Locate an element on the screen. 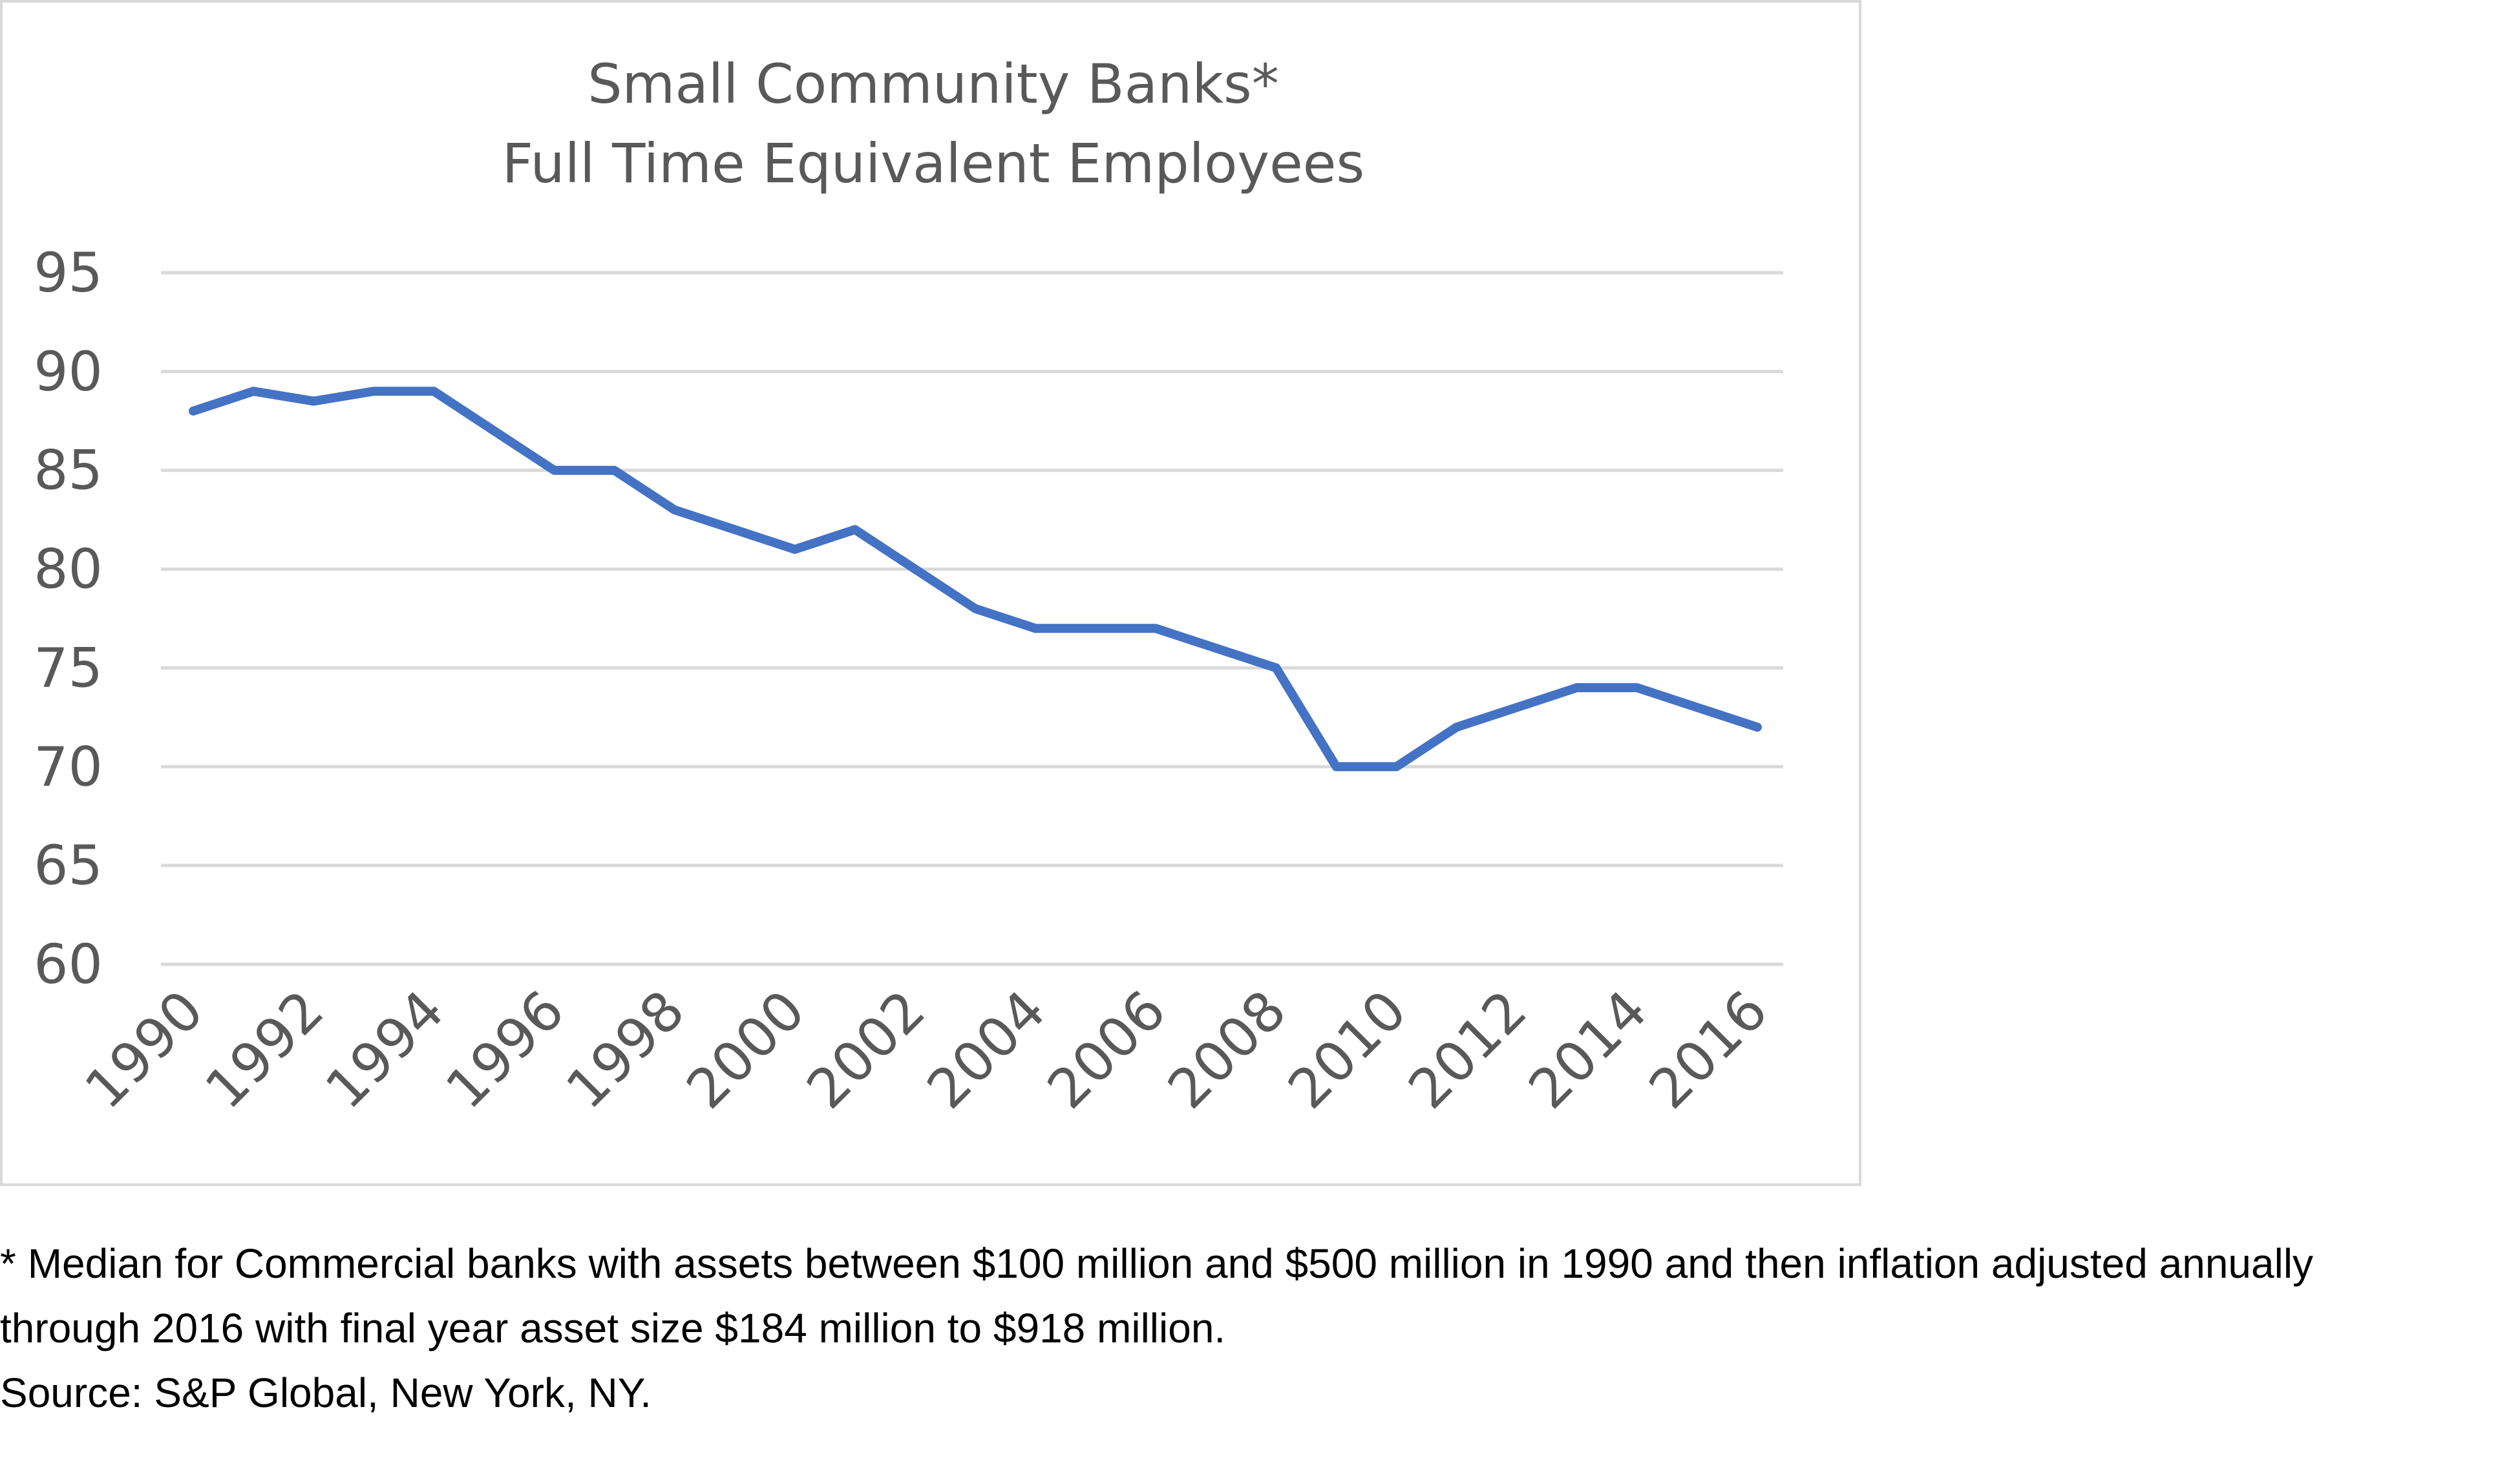 The height and width of the screenshot is (1471, 2520). chart-title-line-2: Full Time Equivalent Employees is located at coordinates (933, 163).